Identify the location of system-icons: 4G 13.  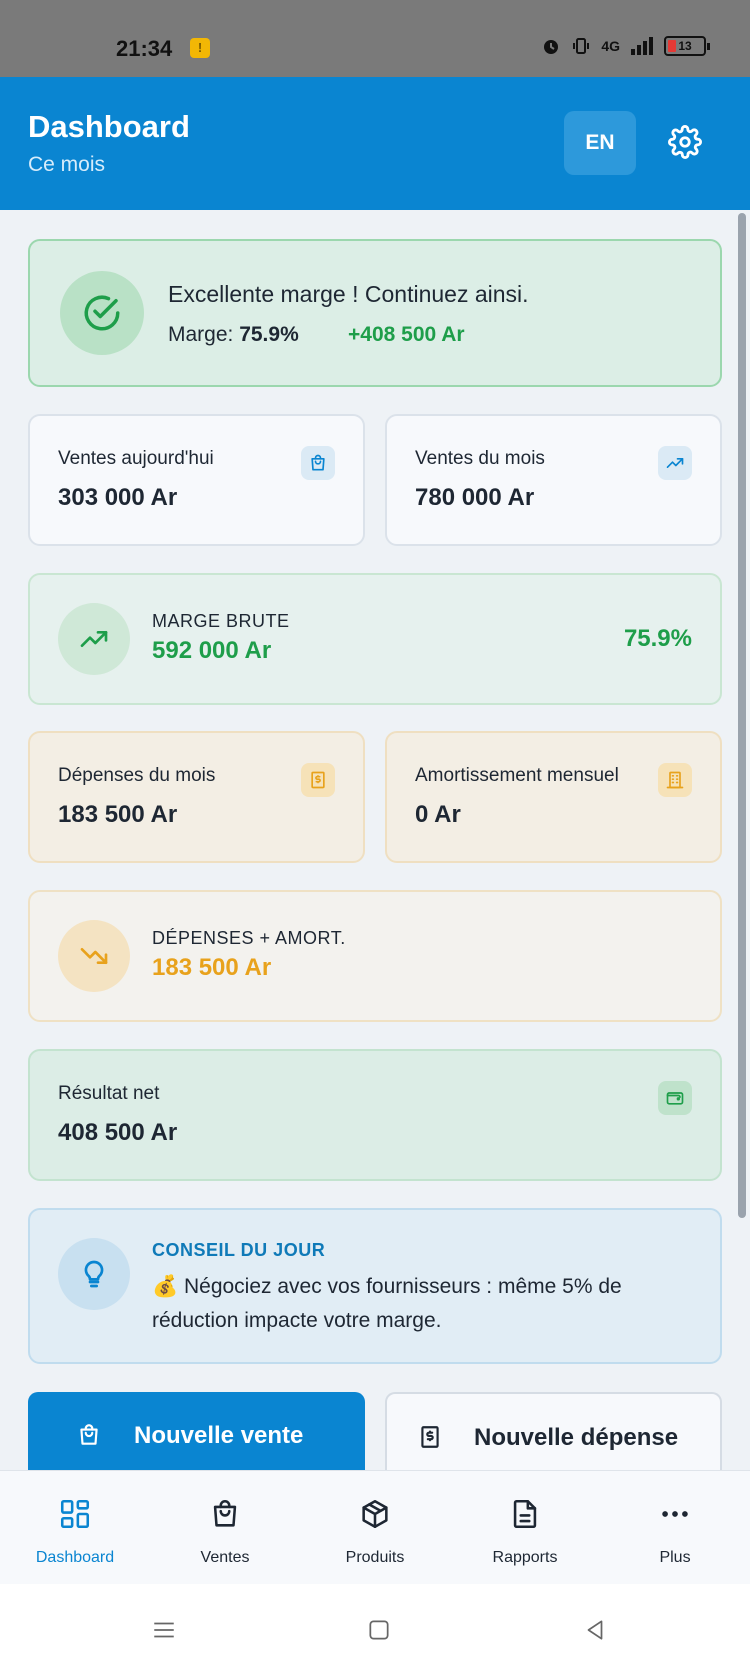
(625, 46).